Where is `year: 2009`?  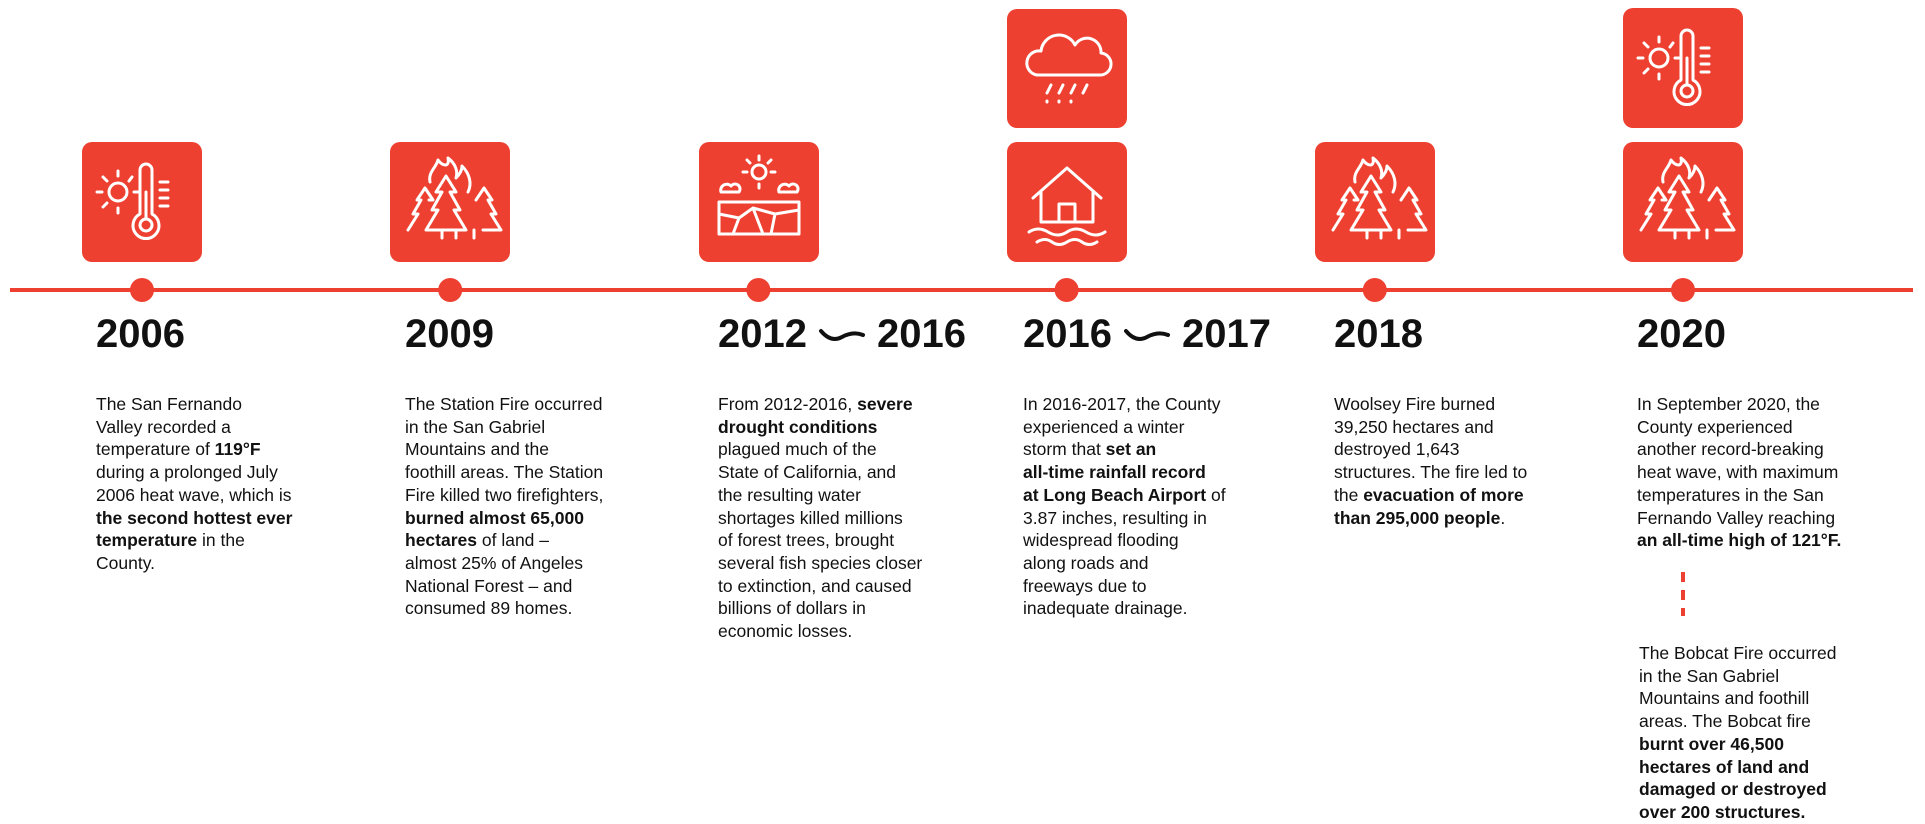 year: 2009 is located at coordinates (449, 334).